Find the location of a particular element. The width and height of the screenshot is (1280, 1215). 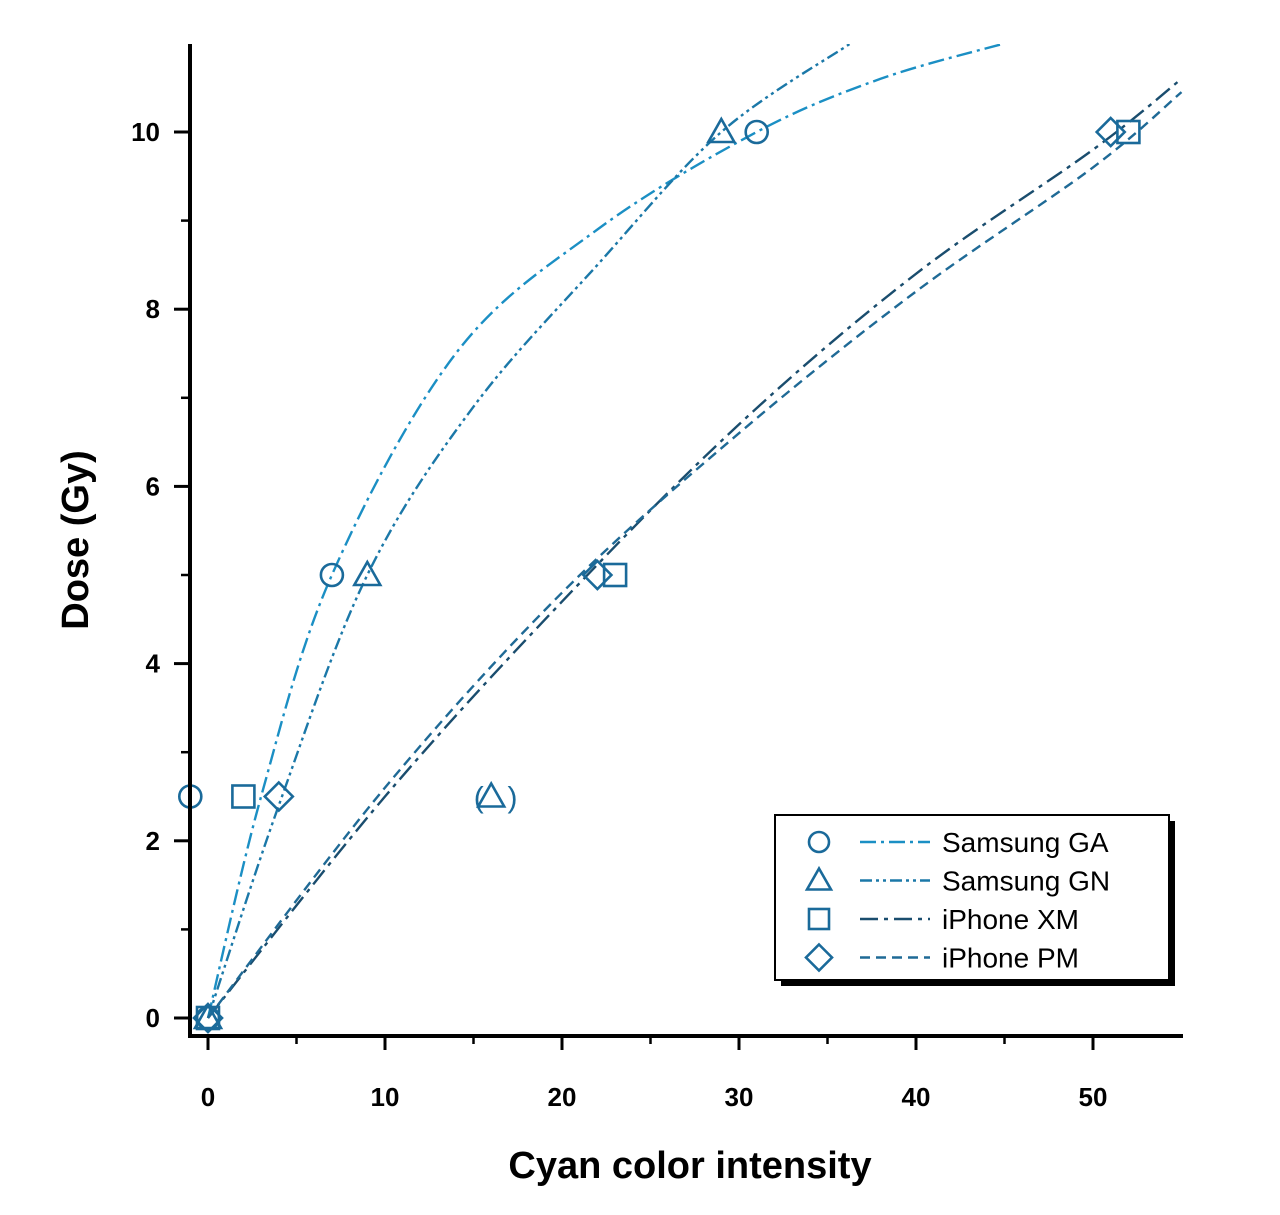

outlier-paren-1: ) is located at coordinates (512, 798).